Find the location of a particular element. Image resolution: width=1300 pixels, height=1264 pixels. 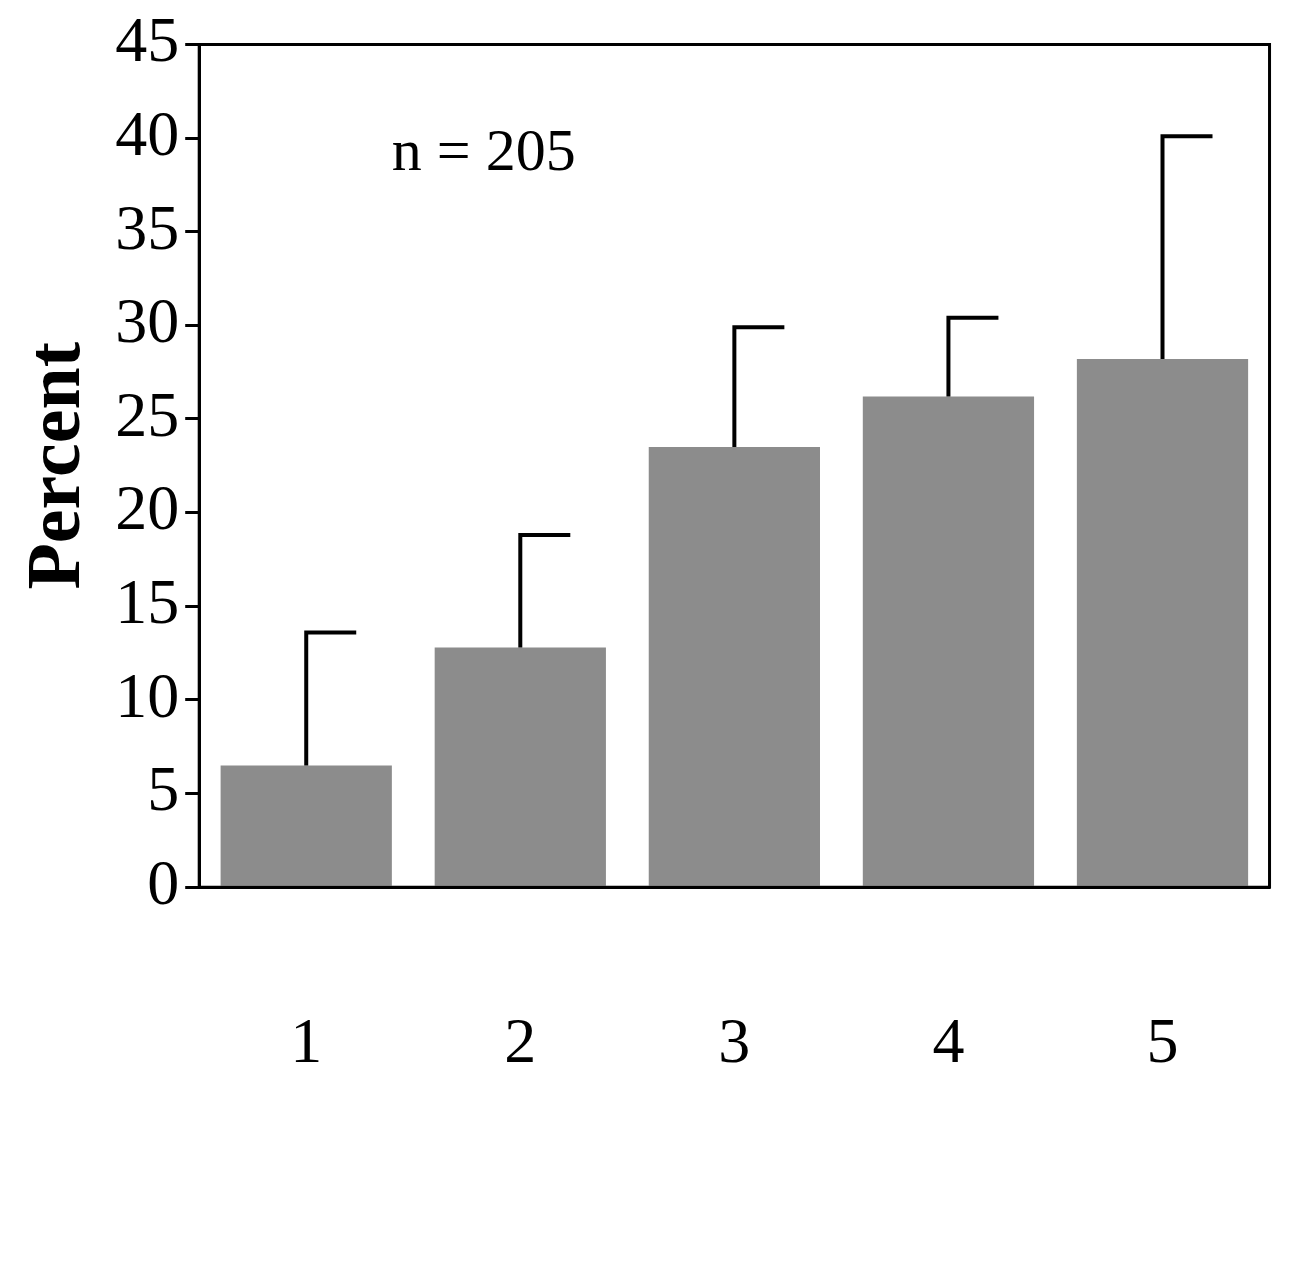

y-tick-label: 20 is located at coordinates (147, 508).